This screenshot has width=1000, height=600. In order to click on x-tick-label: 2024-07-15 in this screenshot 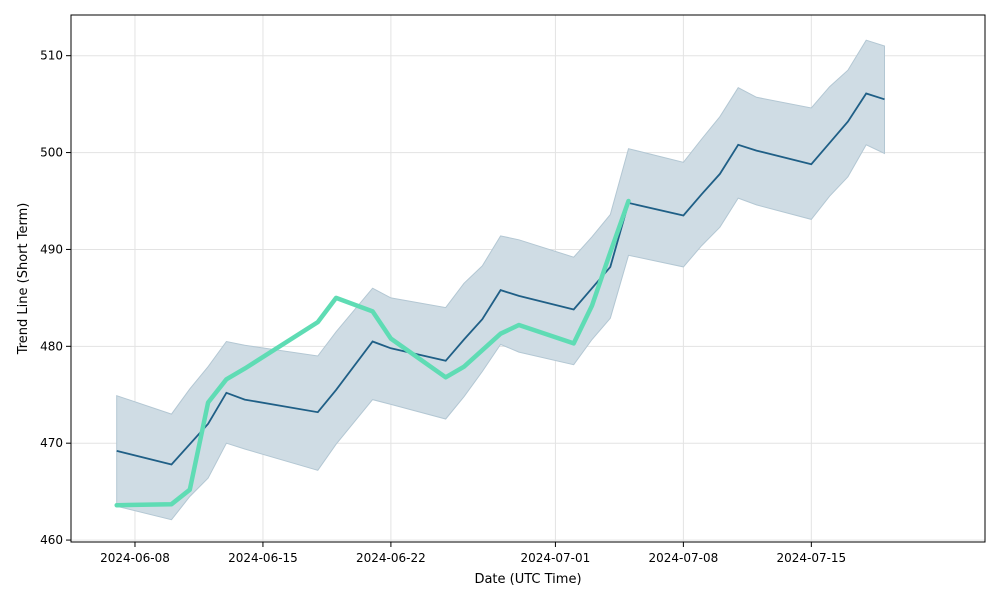, I will do `click(811, 558)`.